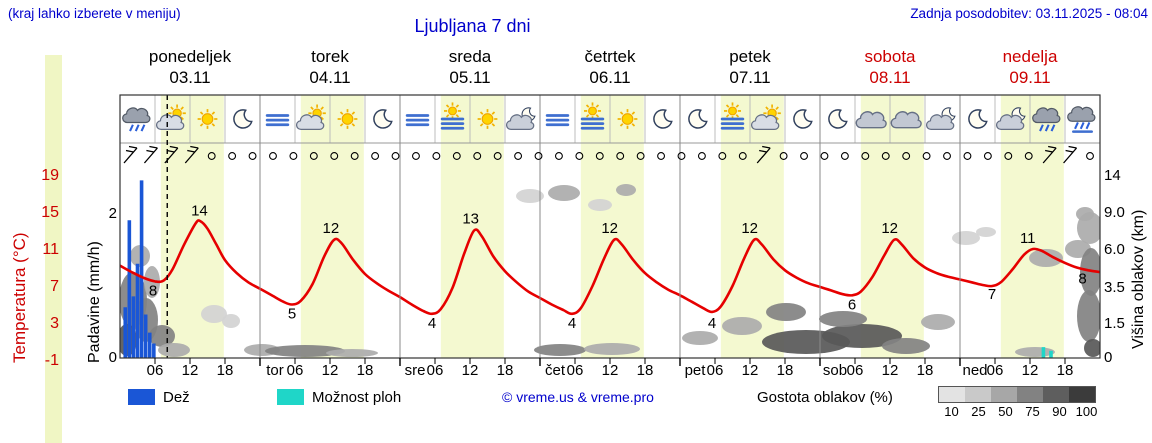 The height and width of the screenshot is (443, 1152). I want to click on temp-tick-label: 11, so click(50, 249).